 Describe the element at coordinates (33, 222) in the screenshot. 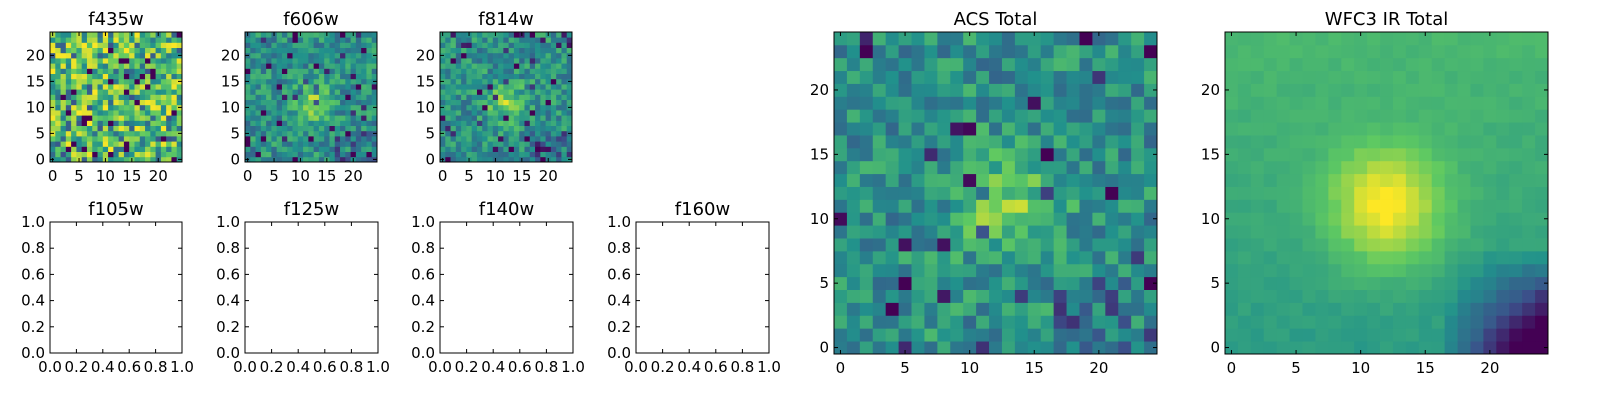

I see `y-tick-label: 1.0` at that location.